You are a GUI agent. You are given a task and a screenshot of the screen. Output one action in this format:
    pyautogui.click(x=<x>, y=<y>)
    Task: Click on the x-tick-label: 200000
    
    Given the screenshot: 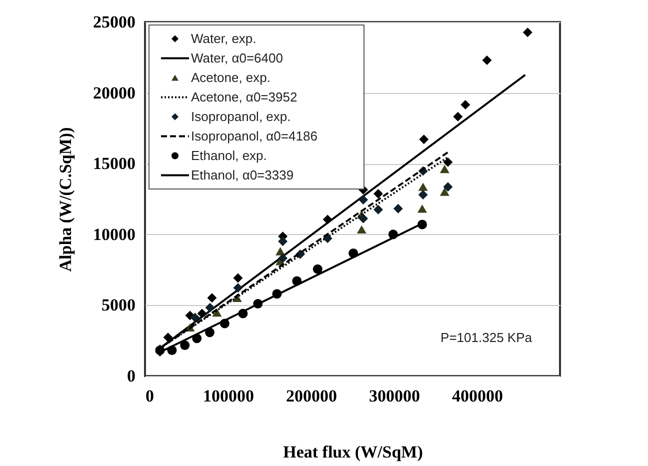 What is the action you would take?
    pyautogui.click(x=311, y=396)
    